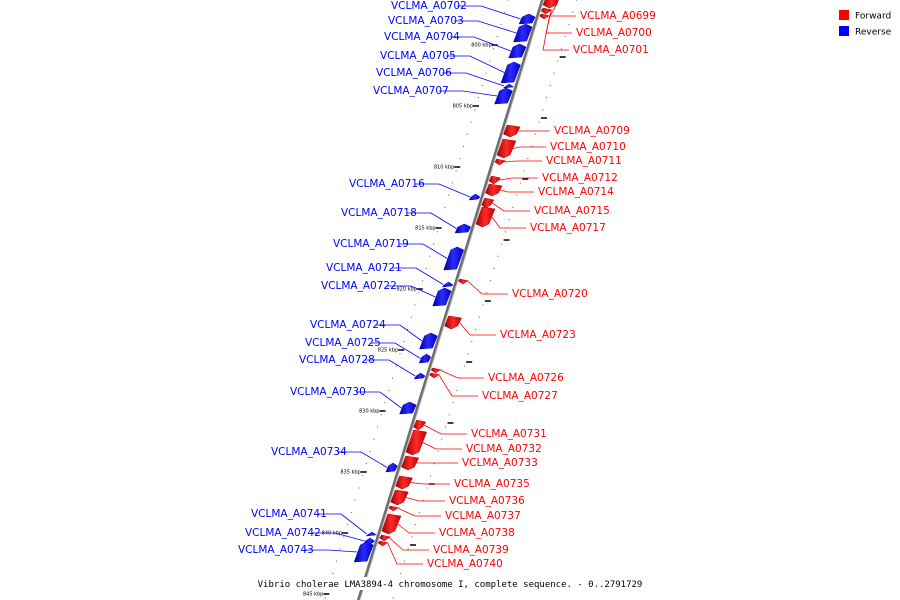 This screenshot has height=600, width=900. I want to click on gene-vclma_a0702, so click(527, 19).